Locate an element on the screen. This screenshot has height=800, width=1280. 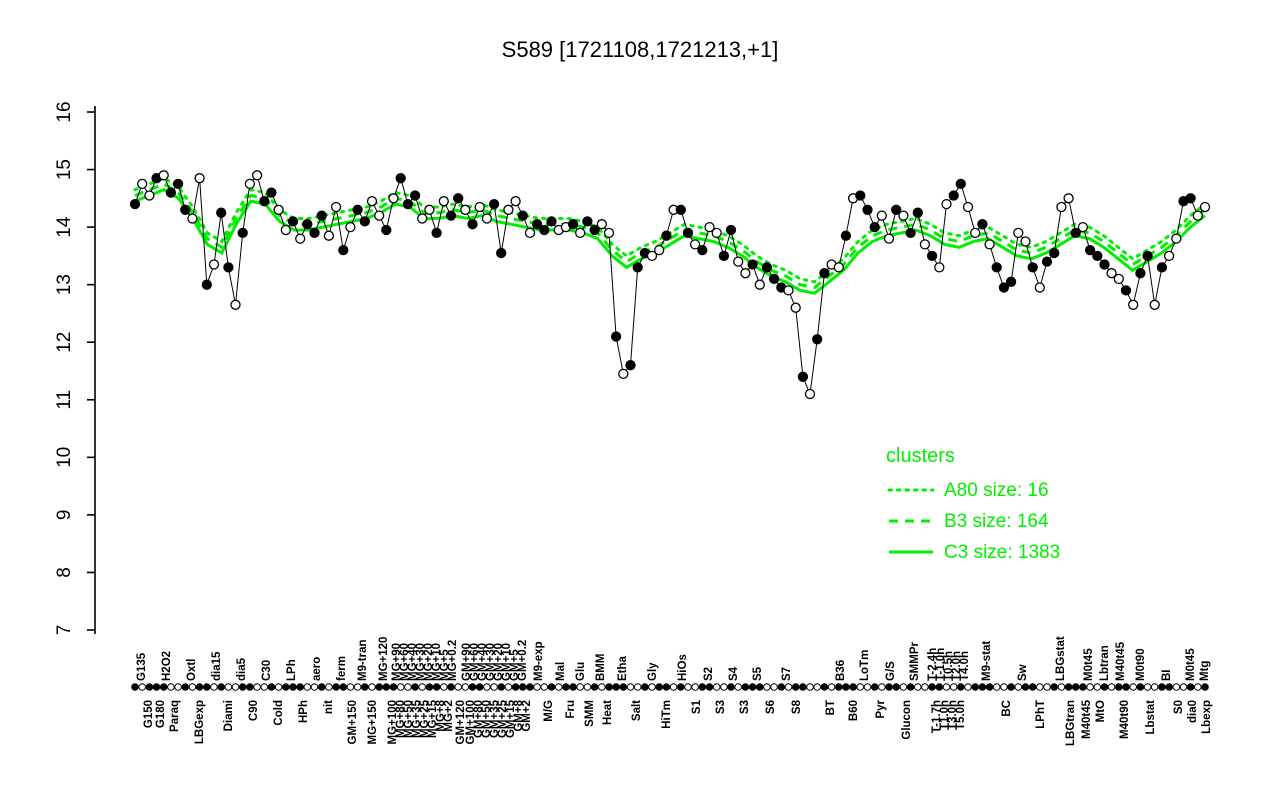
x-label: GM+25 is located at coordinates (503, 718).